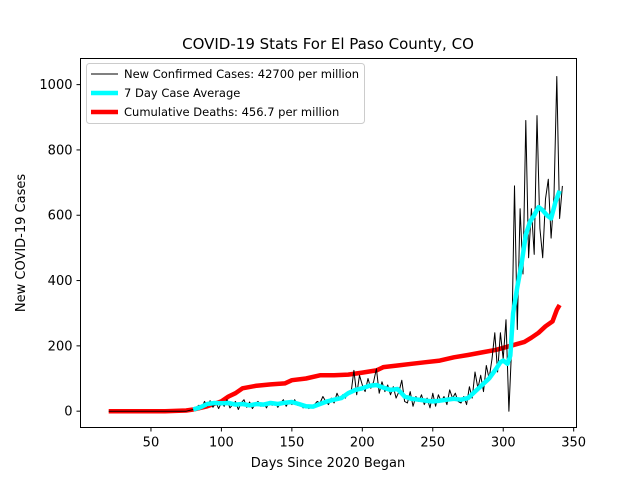  I want to click on x-tick-label: 250, so click(432, 443).